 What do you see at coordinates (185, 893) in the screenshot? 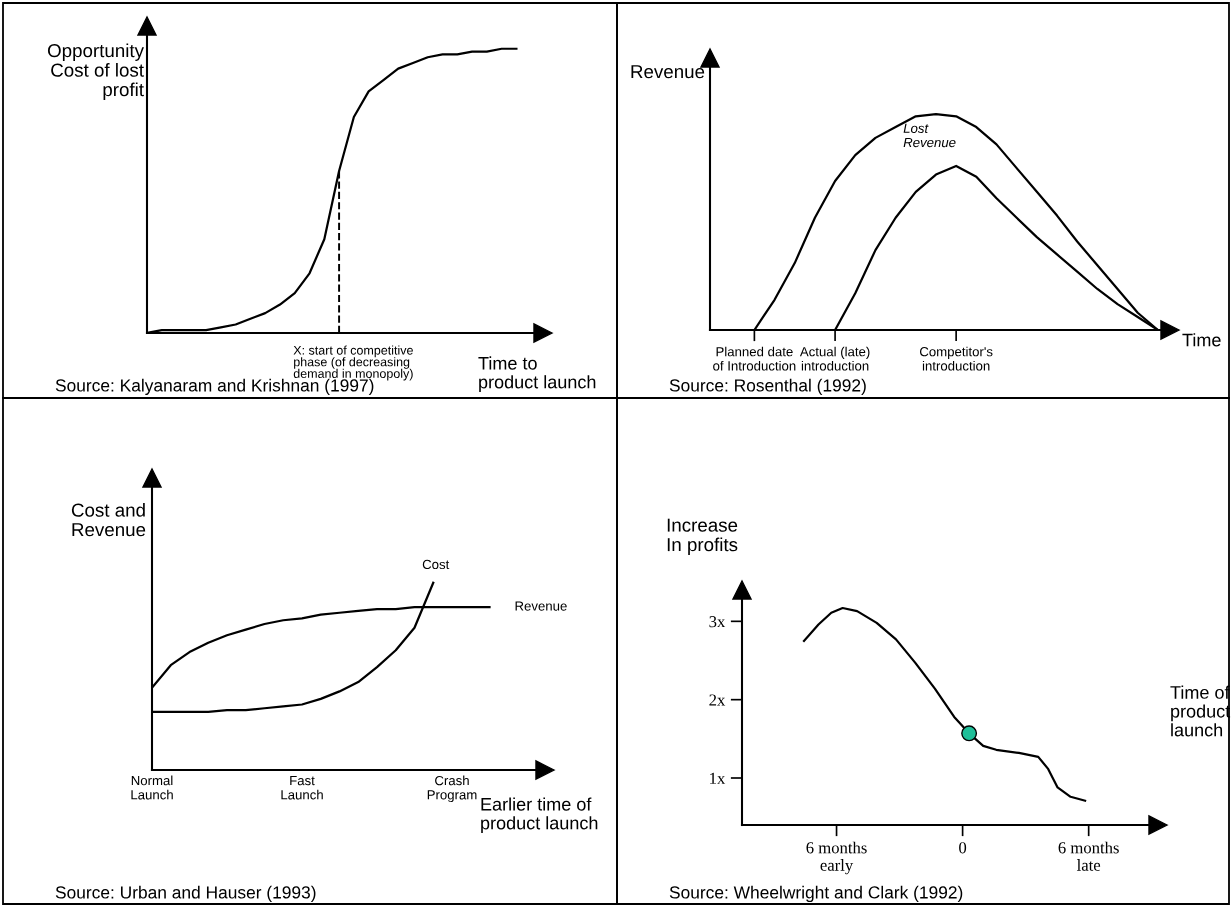
I see `source-note: Source: Urban and Hauser (1993)` at bounding box center [185, 893].